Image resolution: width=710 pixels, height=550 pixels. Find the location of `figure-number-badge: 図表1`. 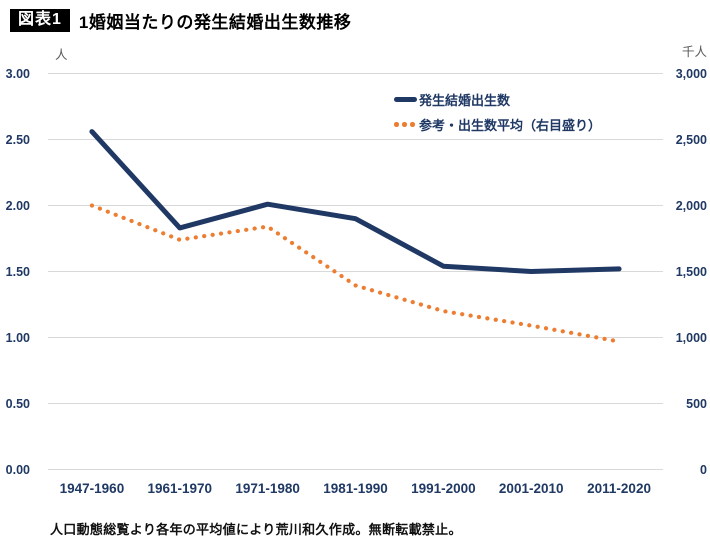

figure-number-badge: 図表1 is located at coordinates (40, 20).